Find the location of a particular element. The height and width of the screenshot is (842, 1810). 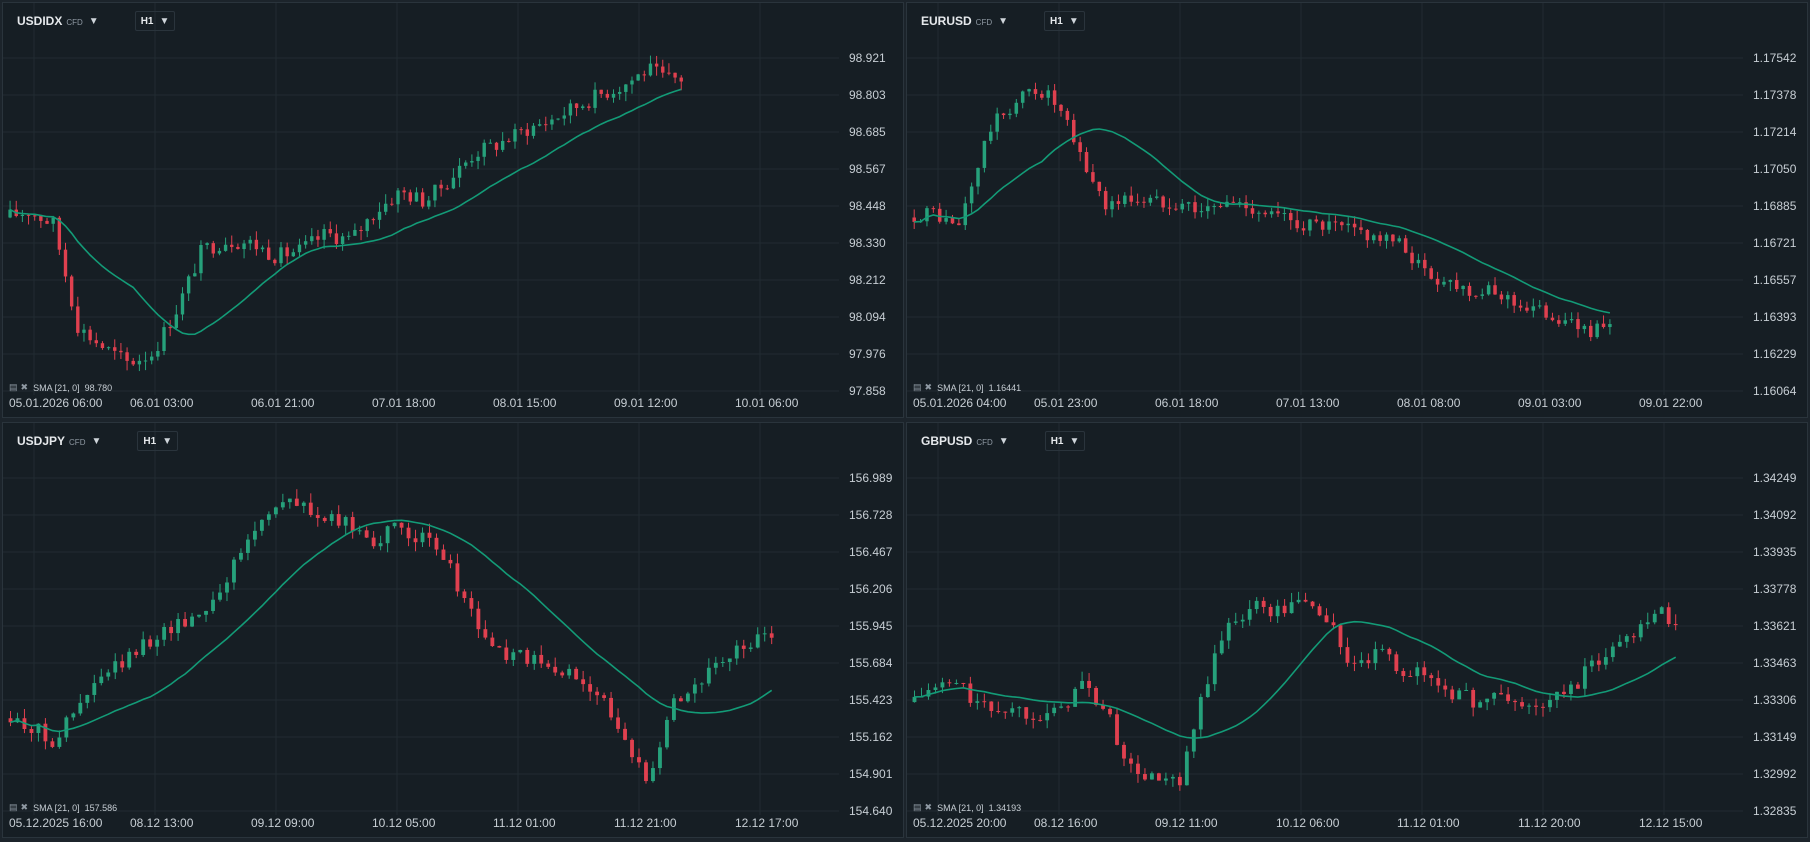

y-tick-label: 98.921 is located at coordinates (867, 58).